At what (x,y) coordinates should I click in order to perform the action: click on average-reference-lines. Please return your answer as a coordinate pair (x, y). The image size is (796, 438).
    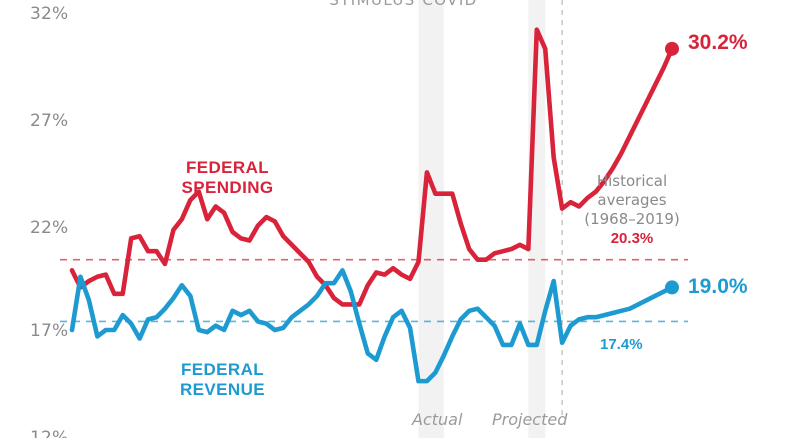
    Looking at the image, I should click on (374, 290).